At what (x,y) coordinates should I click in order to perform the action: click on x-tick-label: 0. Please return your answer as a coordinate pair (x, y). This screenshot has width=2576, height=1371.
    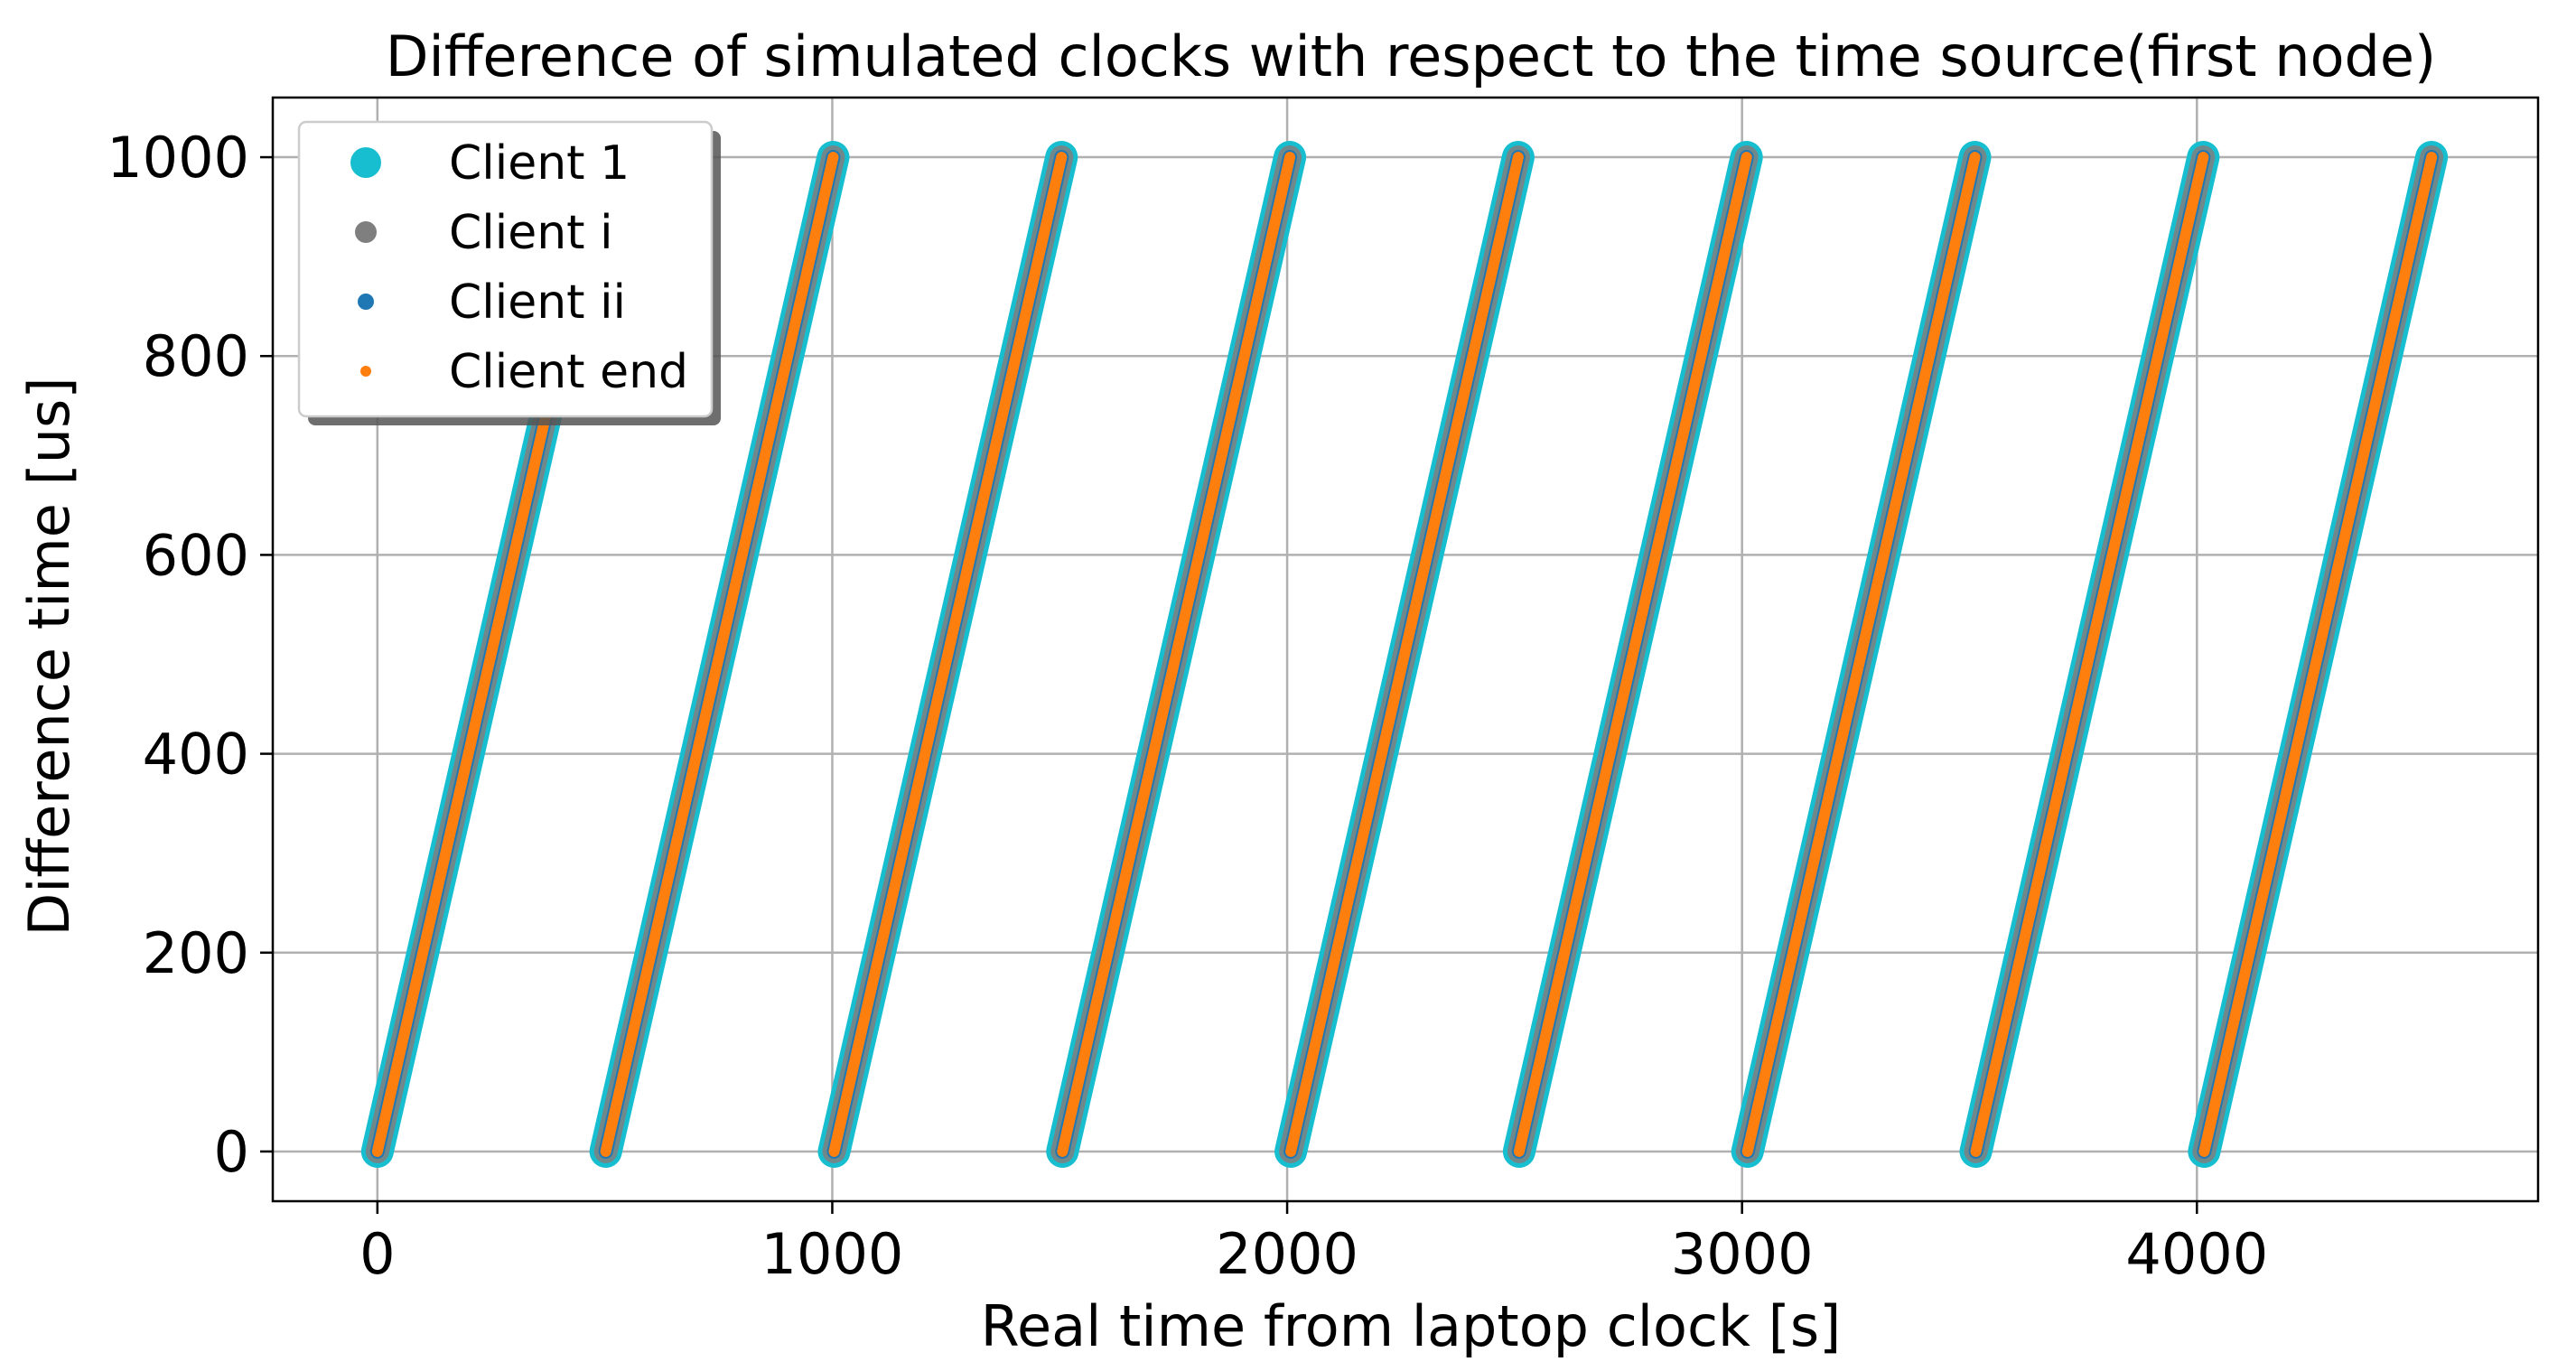
    Looking at the image, I should click on (377, 1254).